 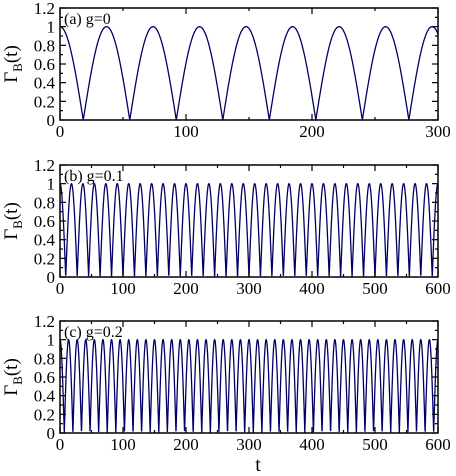 I want to click on panel-annotation: (c) g=0.2, so click(x=93, y=332).